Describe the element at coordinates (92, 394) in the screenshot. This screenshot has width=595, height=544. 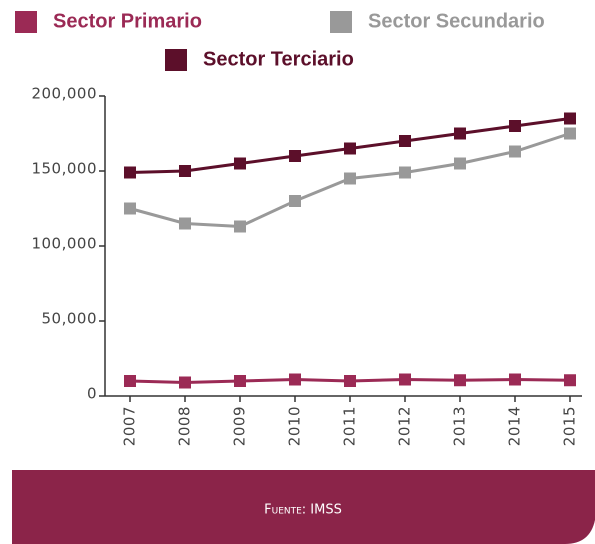
I see `y-tick-label: 0` at that location.